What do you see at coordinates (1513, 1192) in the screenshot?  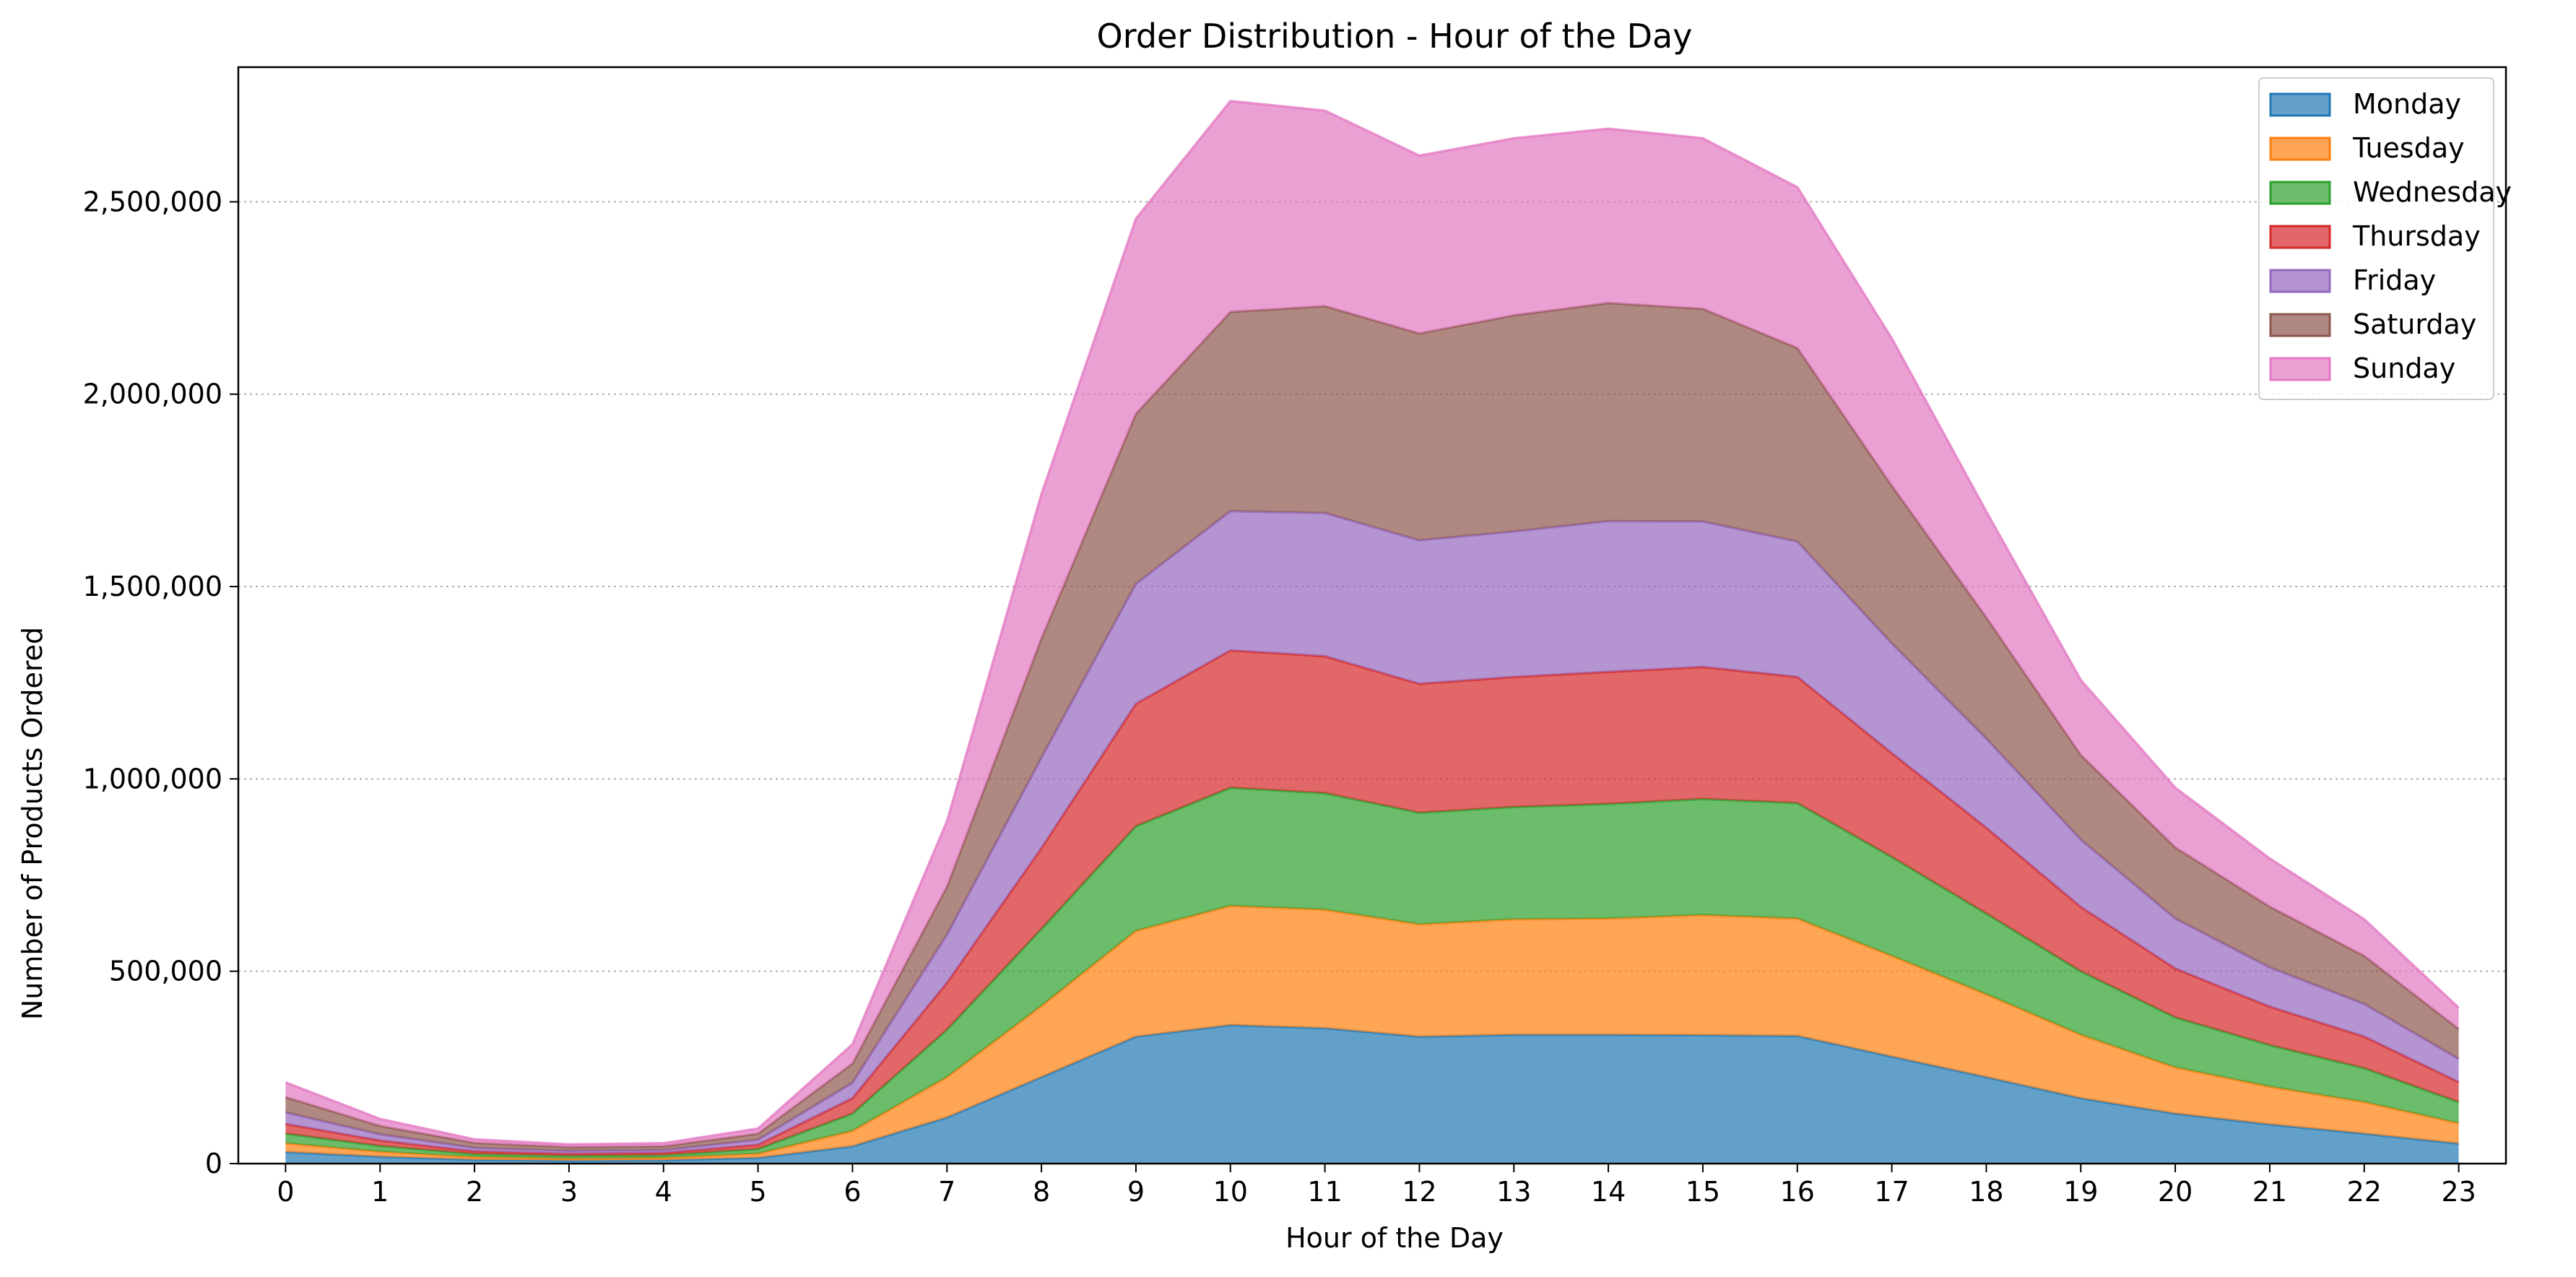 I see `x-tick-label-13: 13` at bounding box center [1513, 1192].